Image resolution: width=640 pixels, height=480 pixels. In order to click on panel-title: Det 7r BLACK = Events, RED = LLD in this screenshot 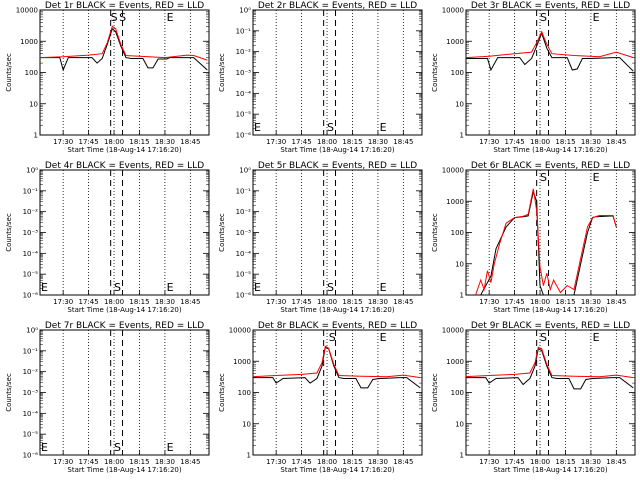, I will do `click(124, 326)`.